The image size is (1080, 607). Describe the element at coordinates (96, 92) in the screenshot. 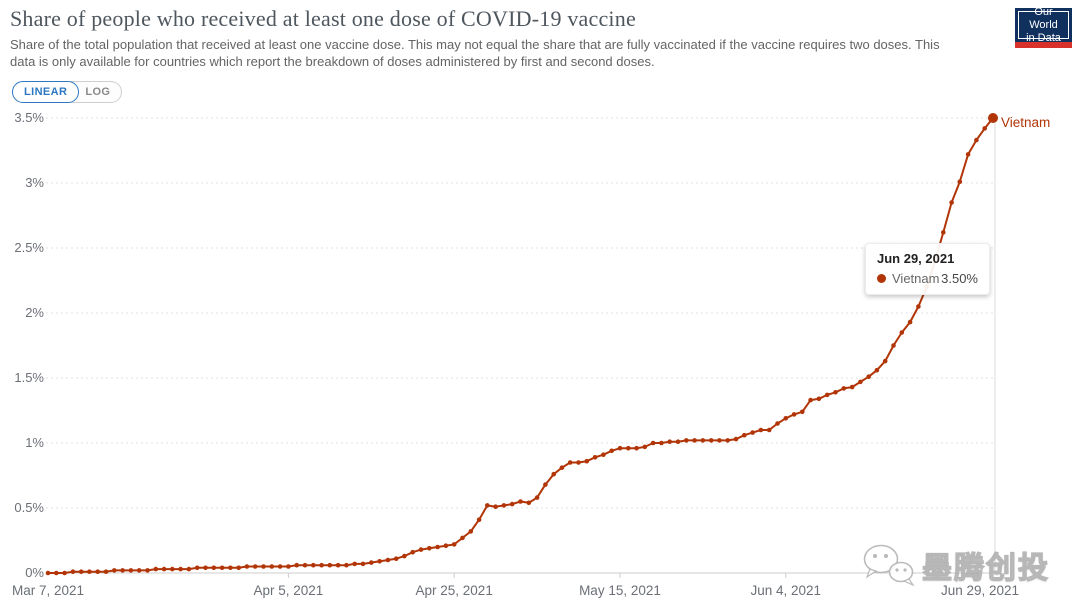

I see `log-button: LOG` at that location.